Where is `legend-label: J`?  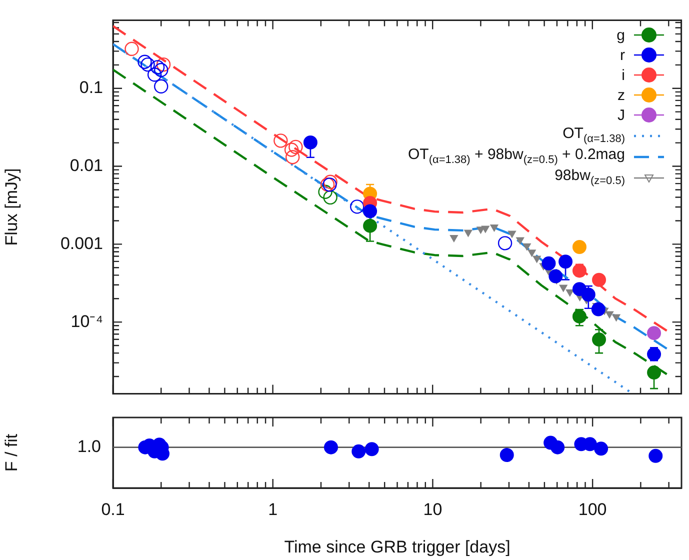 legend-label: J is located at coordinates (621, 115).